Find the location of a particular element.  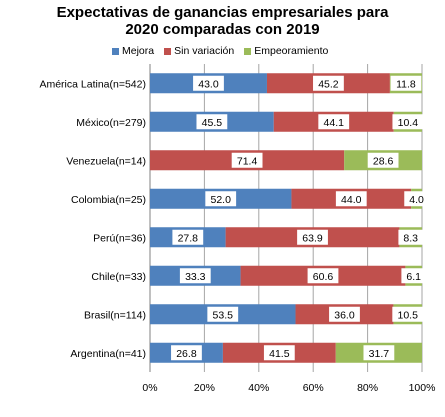

data-label: 31.7 is located at coordinates (379, 354).